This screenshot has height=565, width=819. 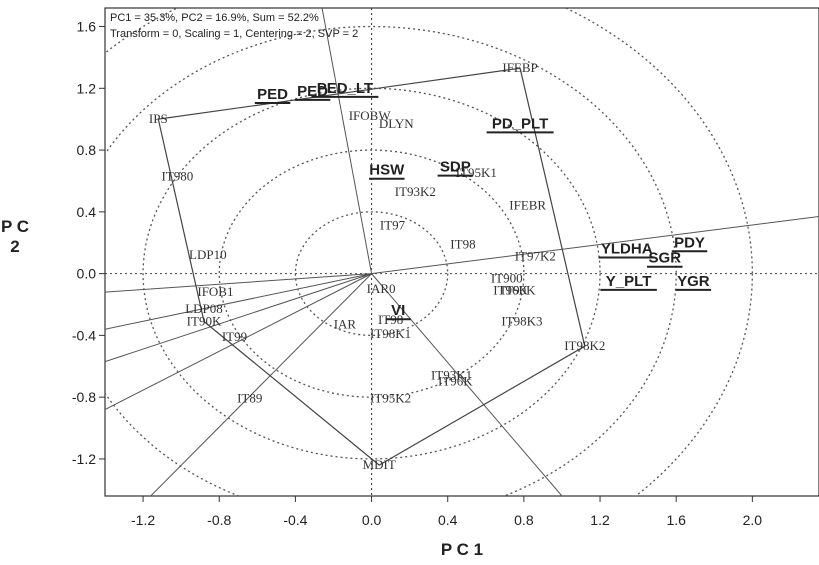 What do you see at coordinates (689, 242) in the screenshot?
I see `trait-label: PDY` at bounding box center [689, 242].